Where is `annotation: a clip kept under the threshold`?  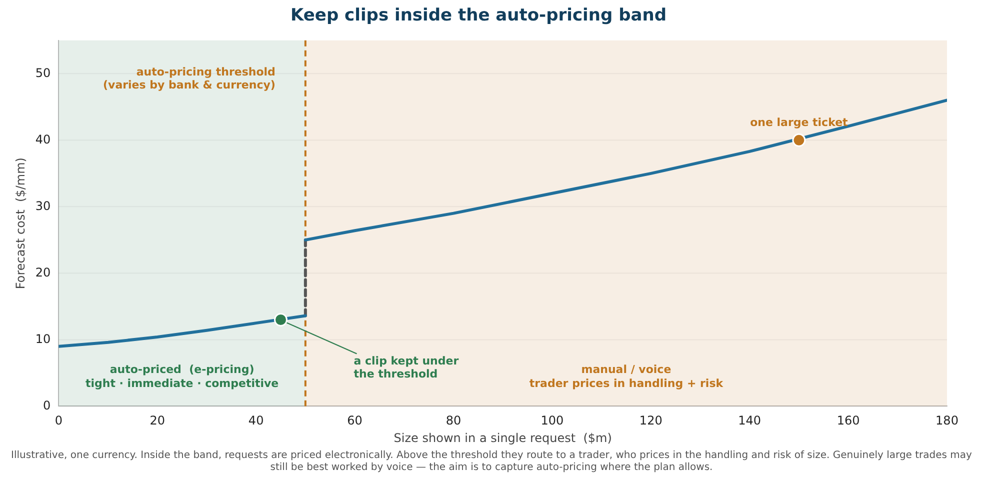 annotation: a clip kept under the threshold is located at coordinates (407, 367).